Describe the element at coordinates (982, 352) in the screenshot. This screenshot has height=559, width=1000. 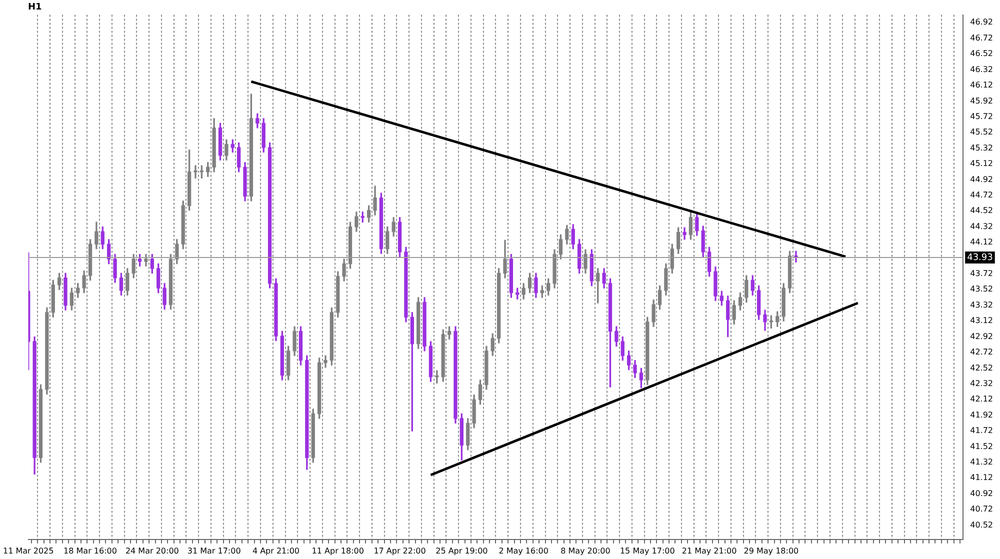
I see `y-tick-label: 42.72` at that location.